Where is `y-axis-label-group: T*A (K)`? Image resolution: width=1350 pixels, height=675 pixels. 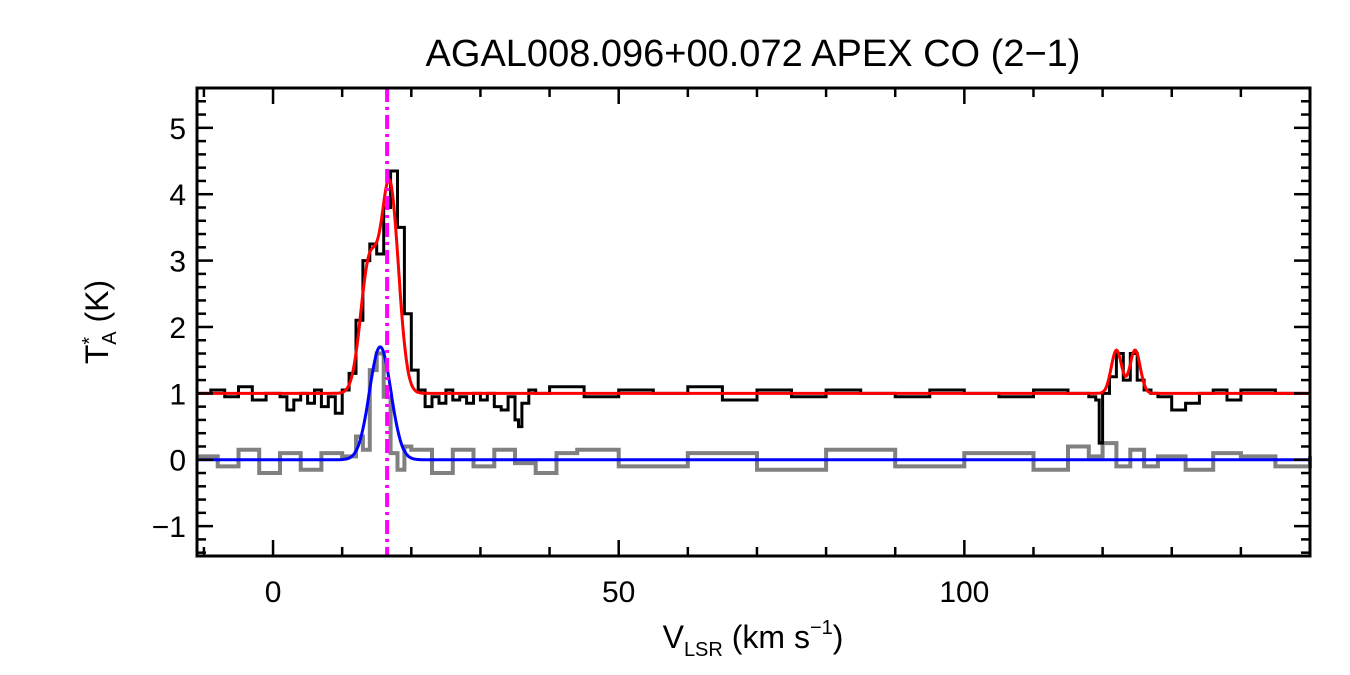 y-axis-label-group: T*A (K) is located at coordinates (100, 322).